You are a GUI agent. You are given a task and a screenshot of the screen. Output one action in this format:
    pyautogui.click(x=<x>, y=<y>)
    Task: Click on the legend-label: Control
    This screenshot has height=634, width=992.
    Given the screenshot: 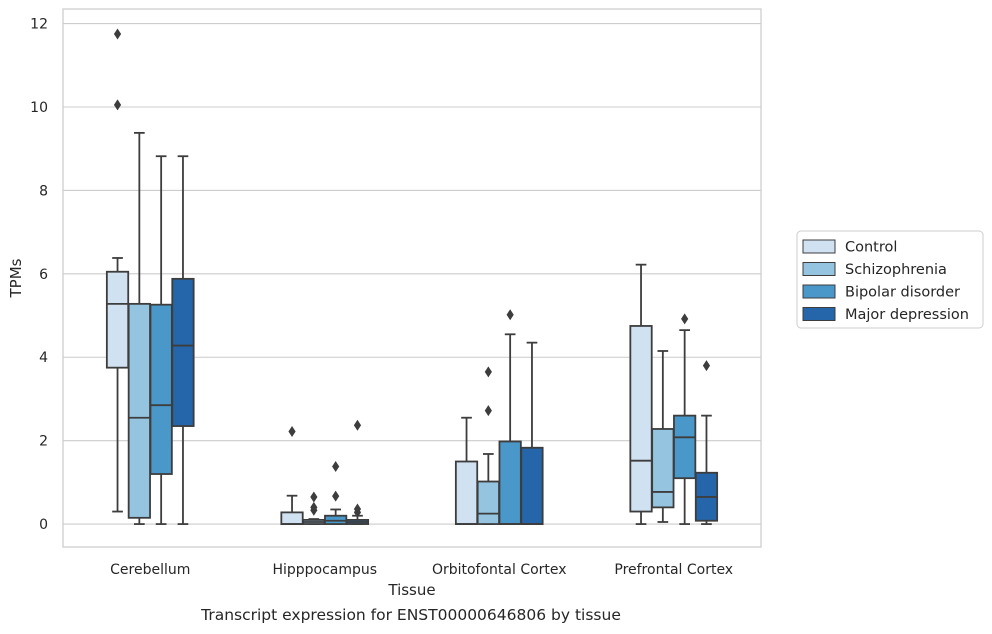 What is the action you would take?
    pyautogui.click(x=871, y=248)
    